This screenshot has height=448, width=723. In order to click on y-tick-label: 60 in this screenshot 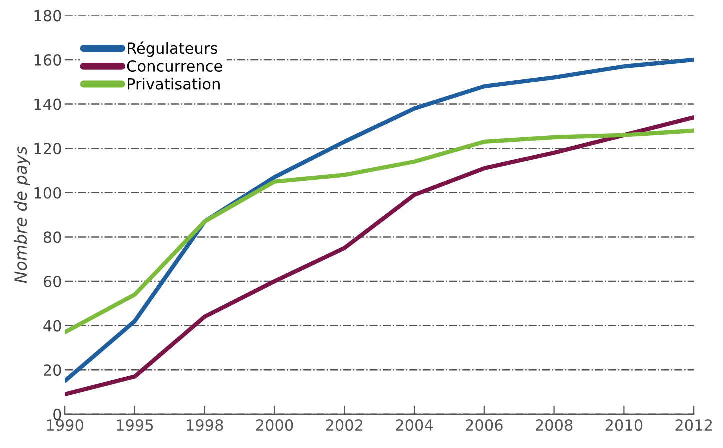, I will do `click(53, 282)`.